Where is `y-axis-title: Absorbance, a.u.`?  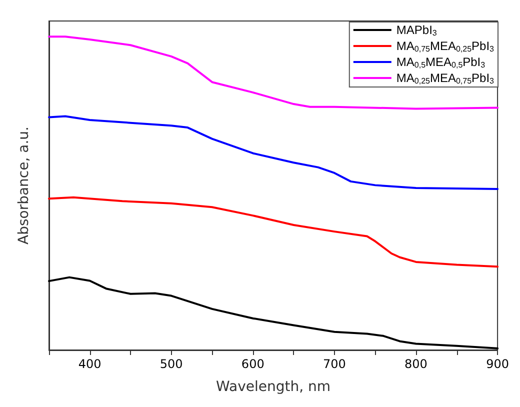
y-axis-title: Absorbance, a.u. is located at coordinates (24, 185).